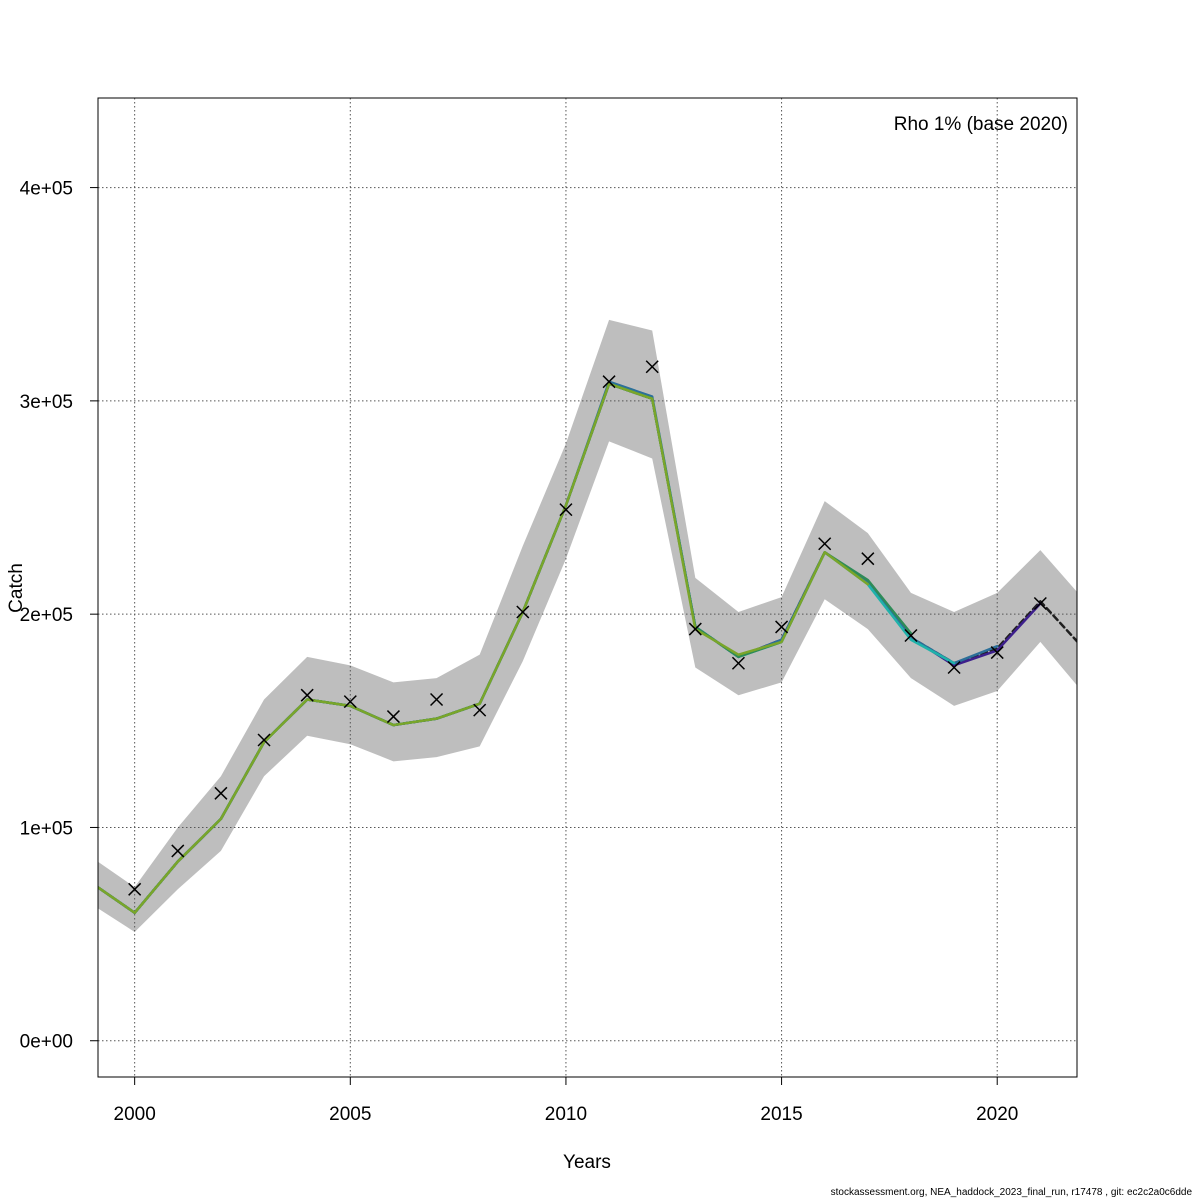 Image resolution: width=1200 pixels, height=1200 pixels. I want to click on y-tick-label-400000: 4e+05, so click(46, 189).